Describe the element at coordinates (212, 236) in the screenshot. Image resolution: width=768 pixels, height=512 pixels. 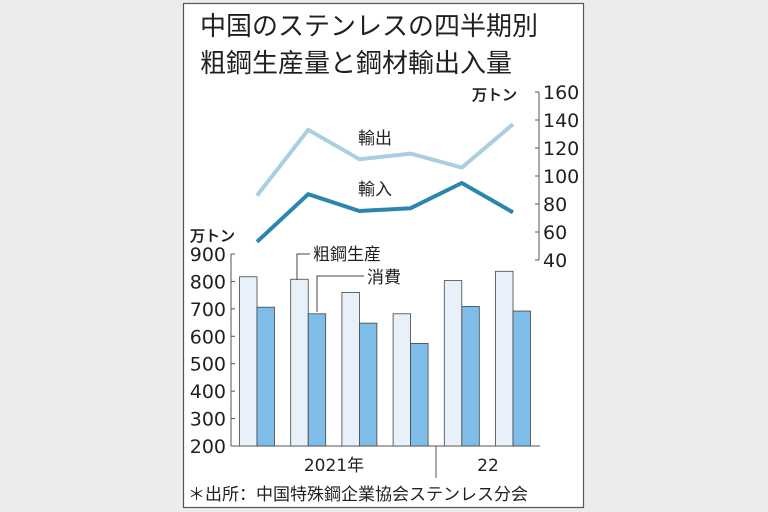
I see `bar-y-unit: 万トン` at that location.